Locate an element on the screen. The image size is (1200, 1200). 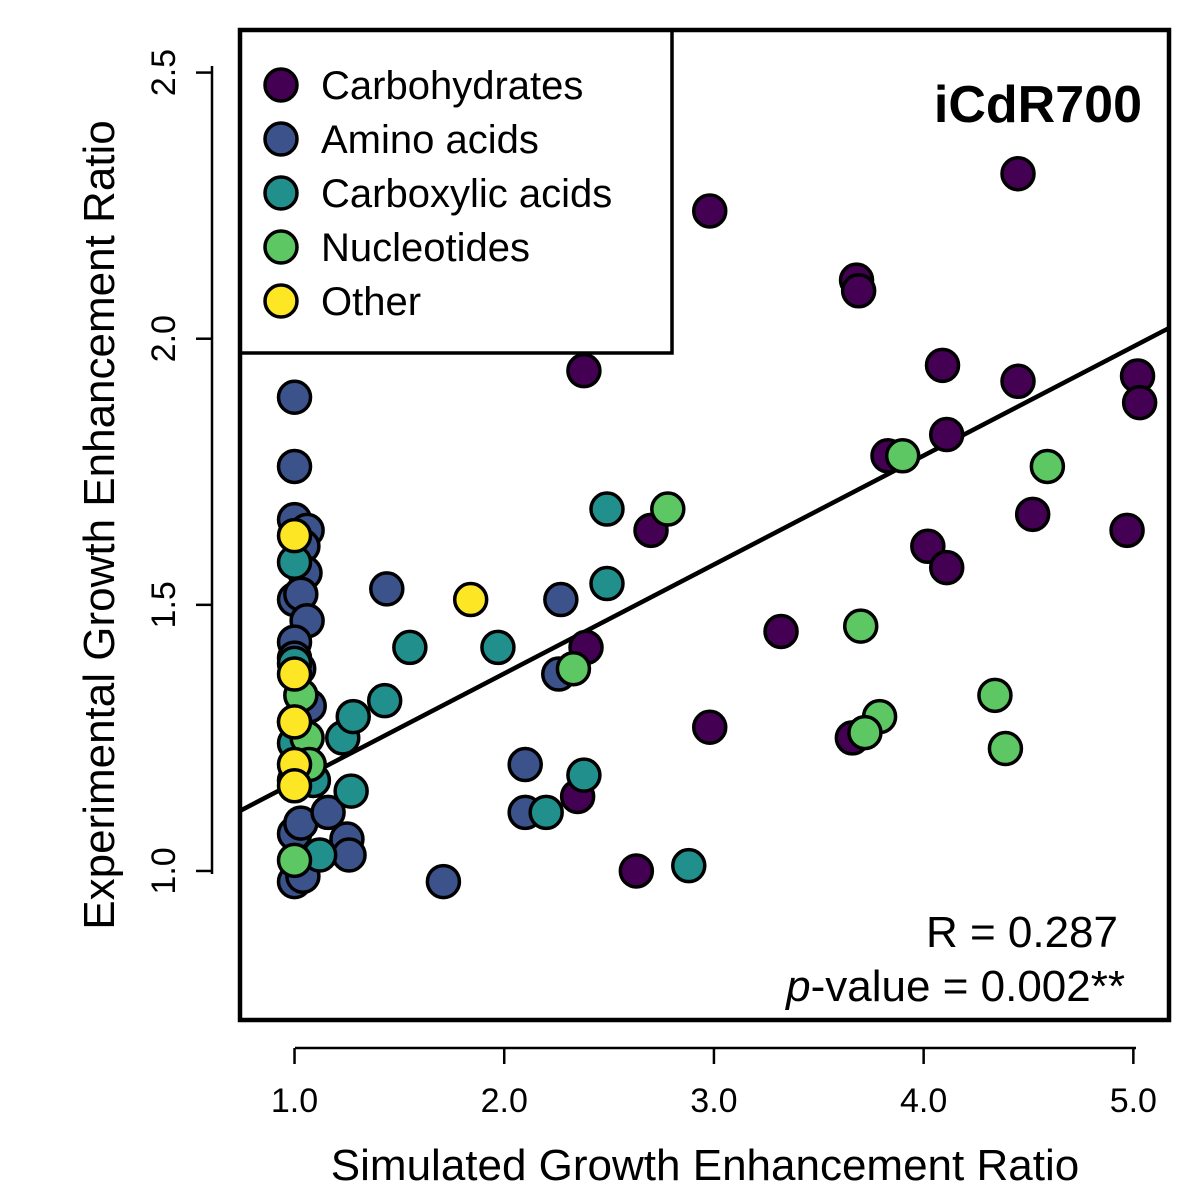
legend-box is located at coordinates (456, 191).